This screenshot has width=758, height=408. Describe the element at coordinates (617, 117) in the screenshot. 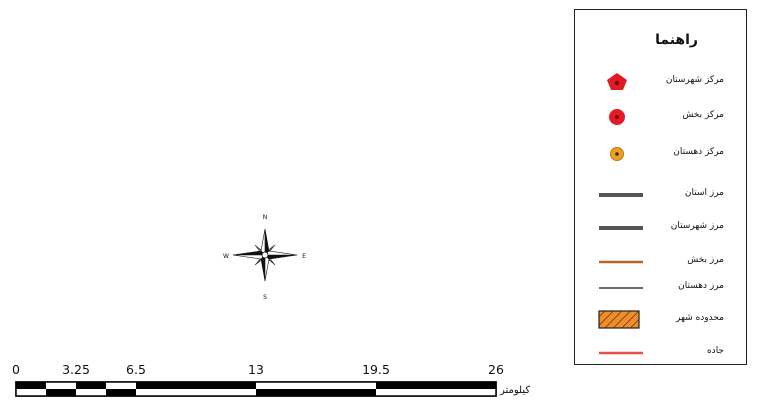

I see `circle-icon` at that location.